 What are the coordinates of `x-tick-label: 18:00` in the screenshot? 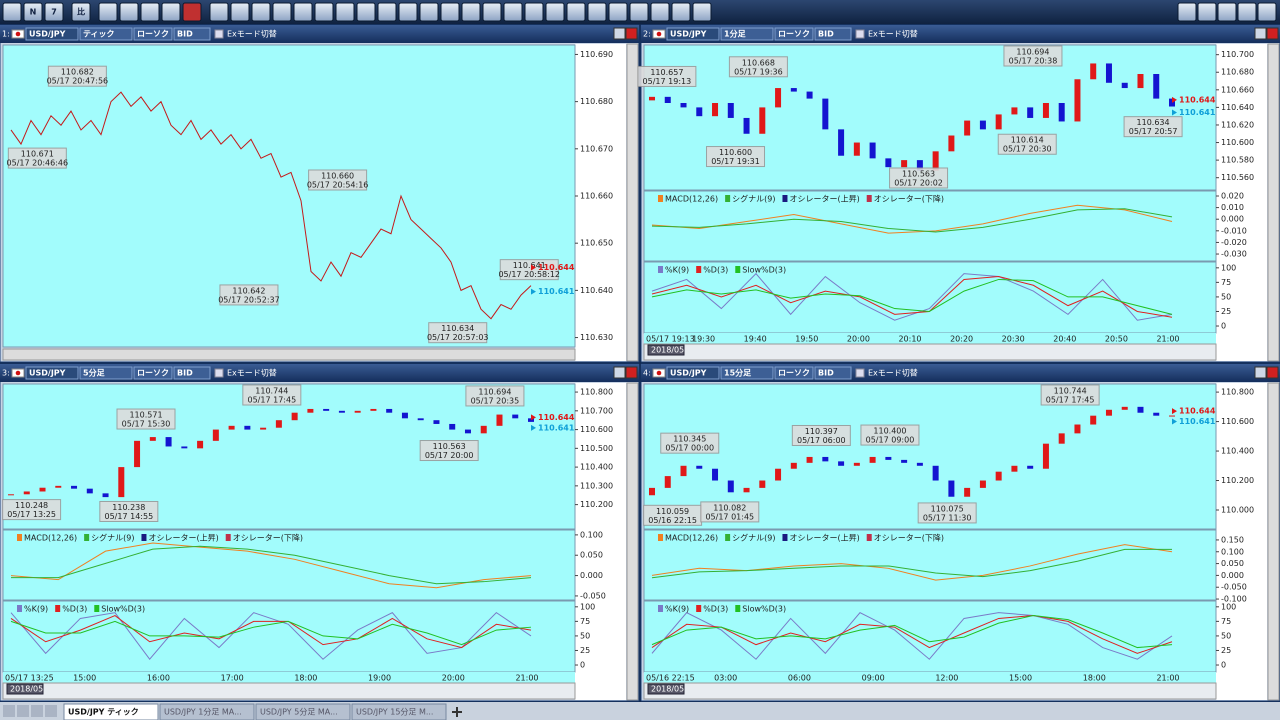 It's located at (305, 678).